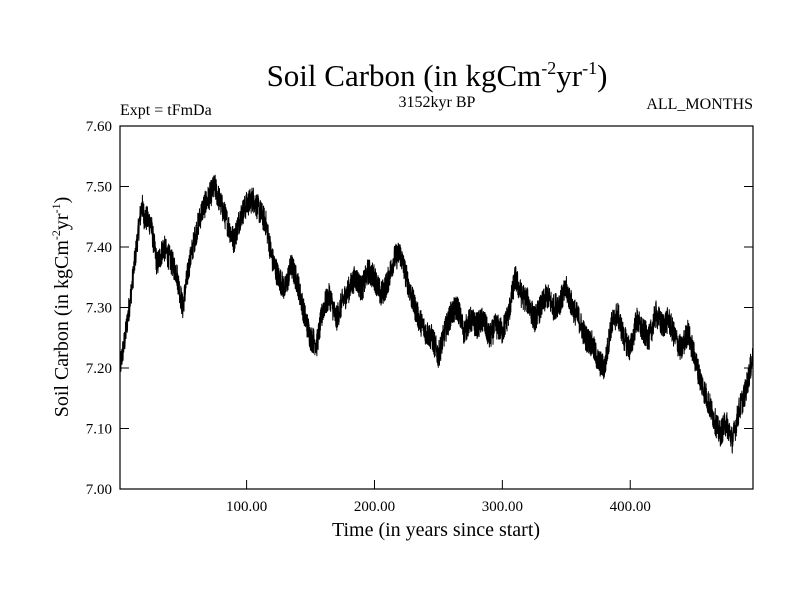 This screenshot has height=600, width=800. What do you see at coordinates (437, 102) in the screenshot?
I see `subtitle-period: 3152kyr BP` at bounding box center [437, 102].